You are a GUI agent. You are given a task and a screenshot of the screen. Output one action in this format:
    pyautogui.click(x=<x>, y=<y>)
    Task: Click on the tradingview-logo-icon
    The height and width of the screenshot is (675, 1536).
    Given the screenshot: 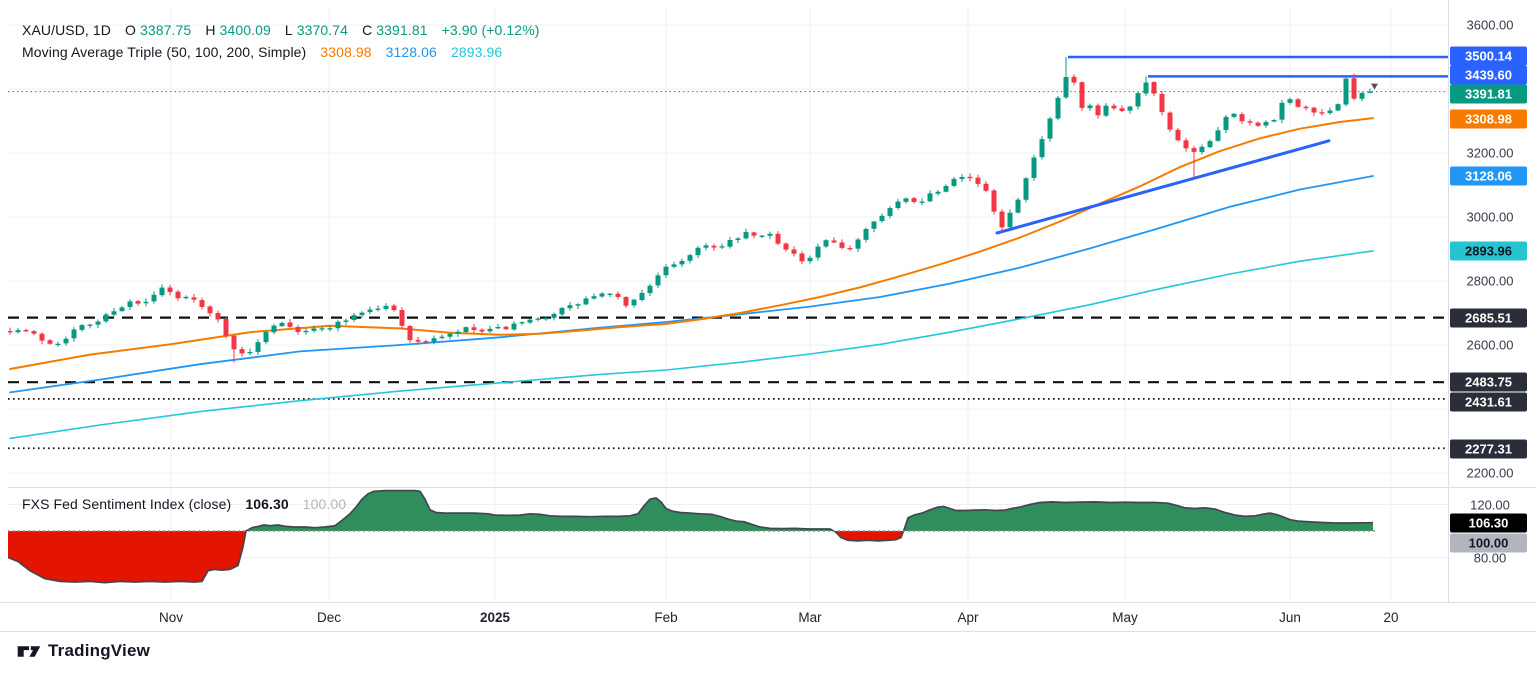 What is the action you would take?
    pyautogui.click(x=29, y=651)
    